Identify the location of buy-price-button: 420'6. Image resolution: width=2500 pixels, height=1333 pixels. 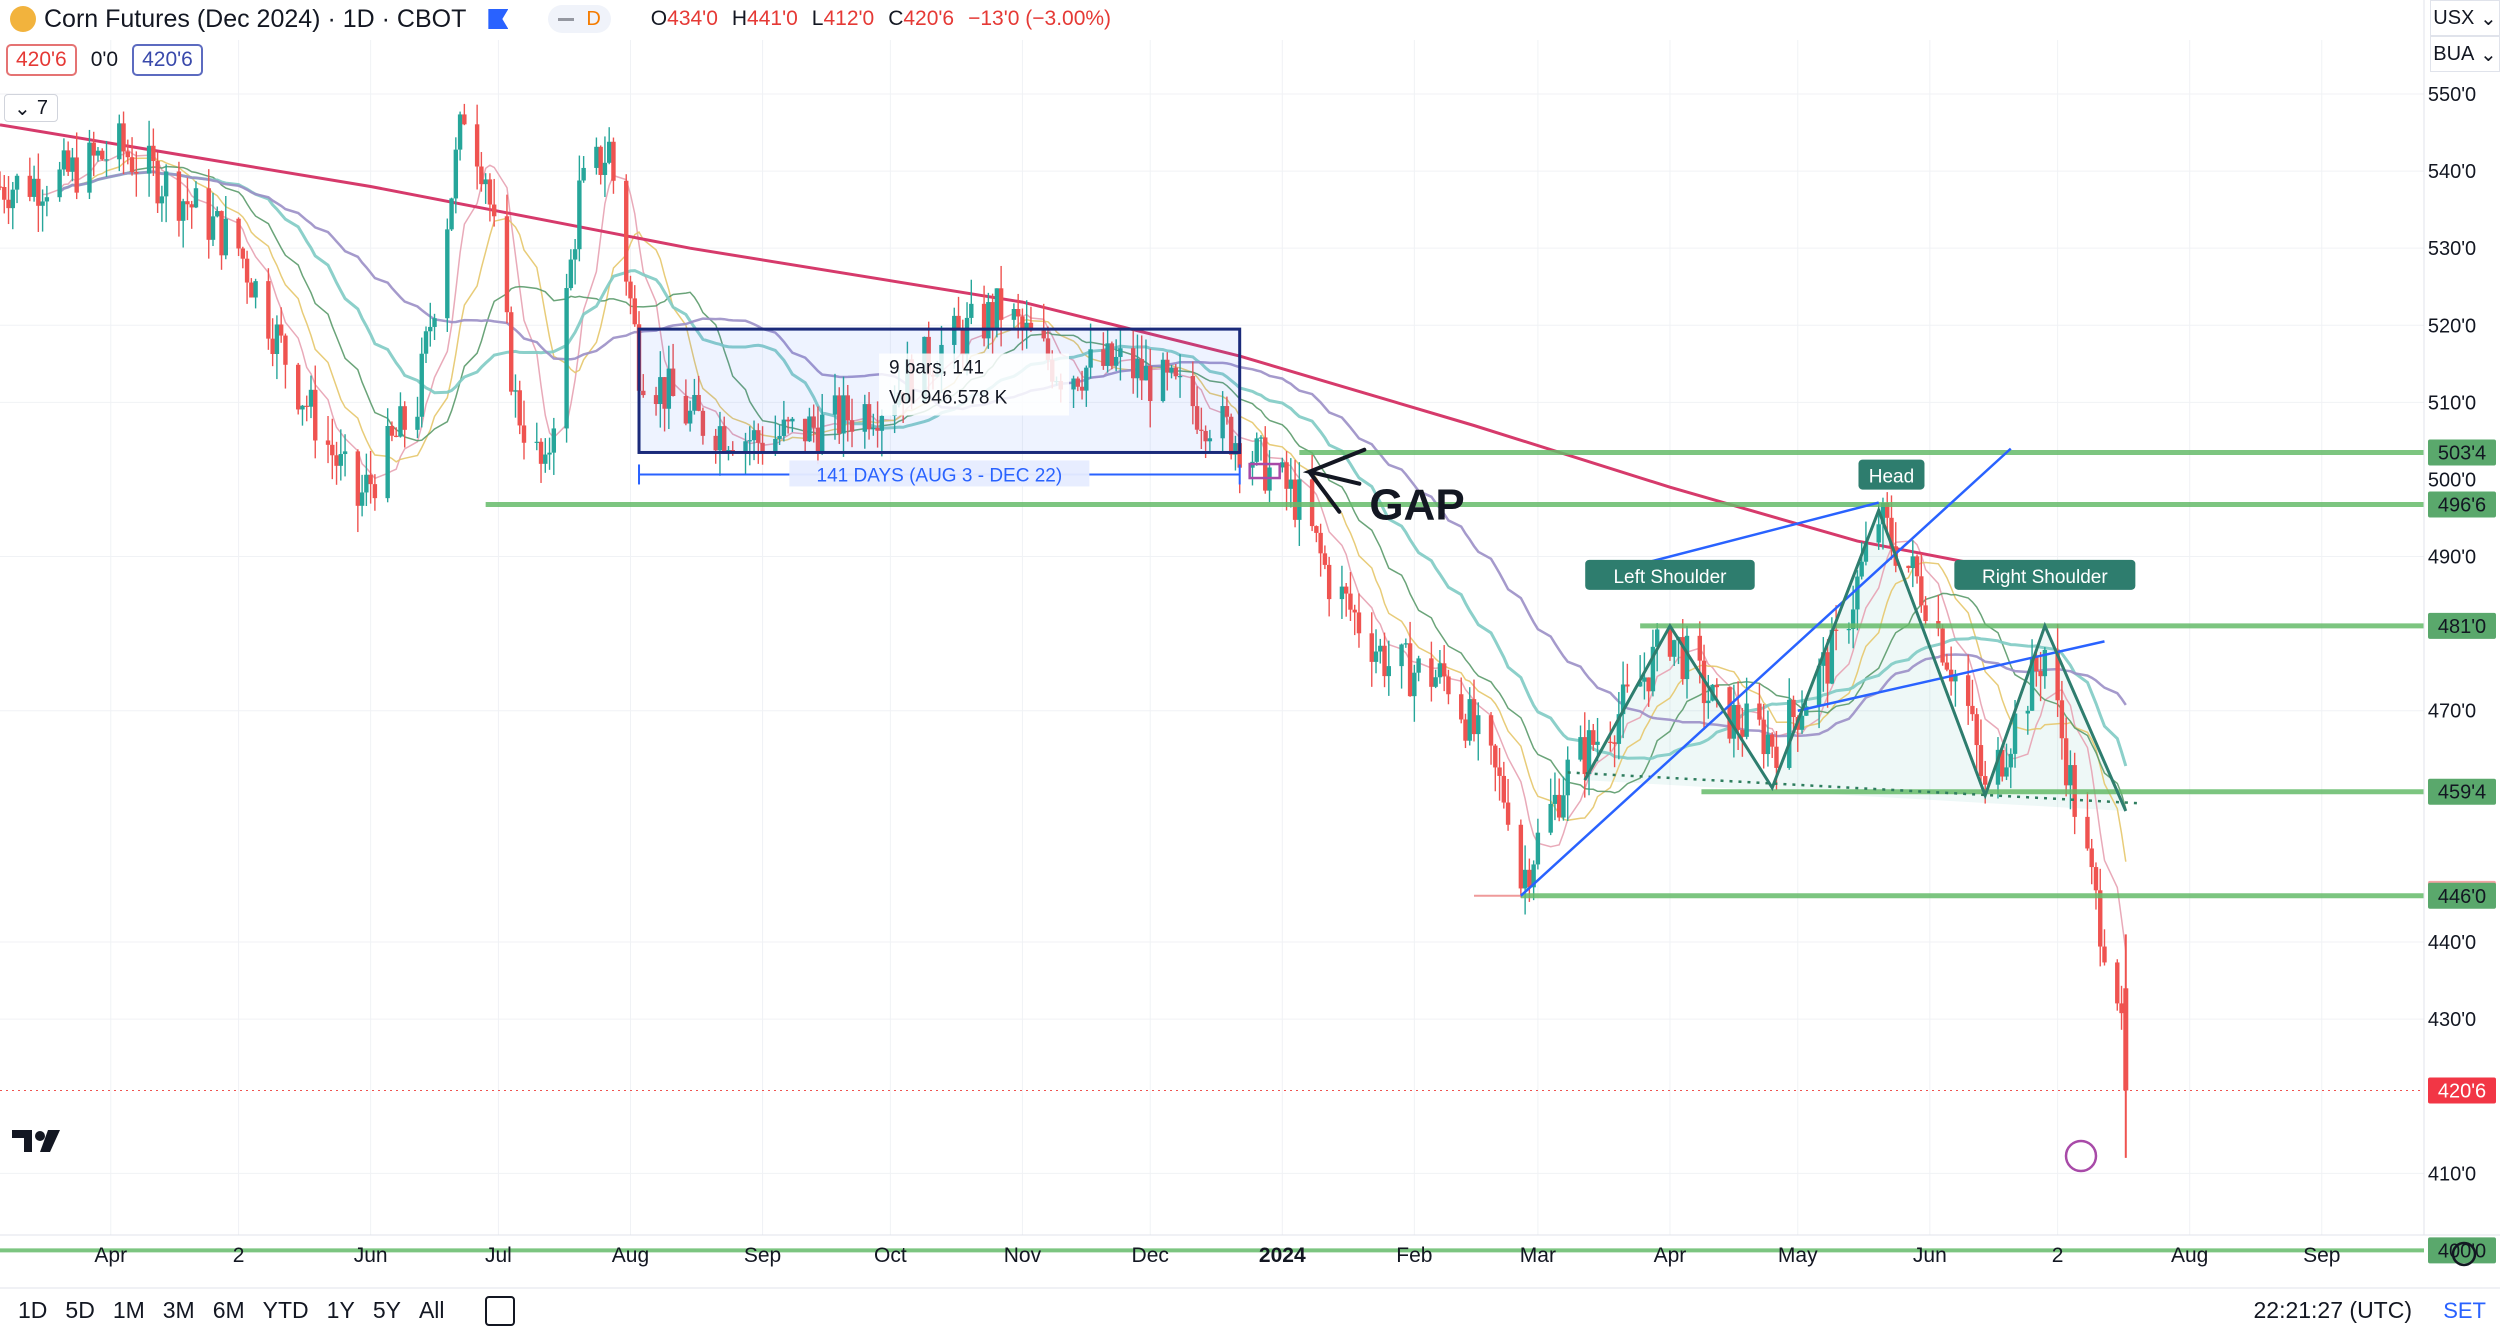
(167, 60).